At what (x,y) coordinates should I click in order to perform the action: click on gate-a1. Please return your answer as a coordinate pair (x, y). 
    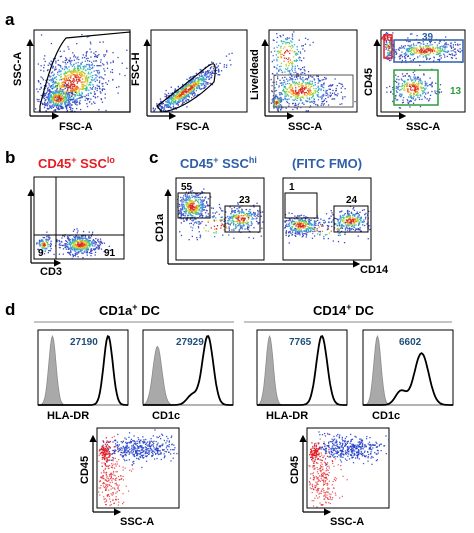
    Looking at the image, I should click on (85, 72).